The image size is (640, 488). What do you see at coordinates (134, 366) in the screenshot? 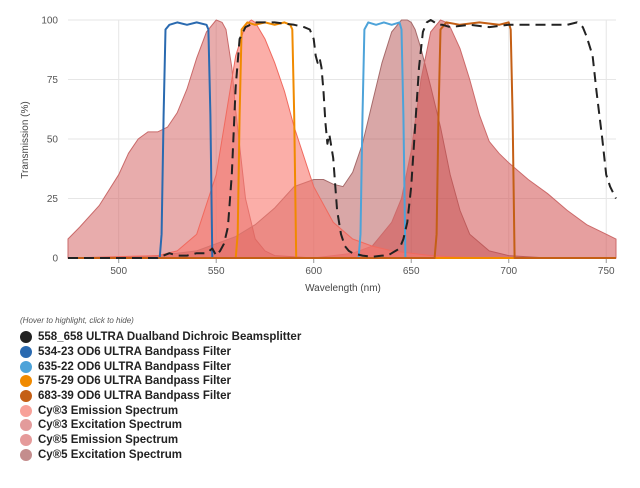
I see `legend-label: 635-22 OD6 ULTRA Bandpass Filter` at bounding box center [134, 366].